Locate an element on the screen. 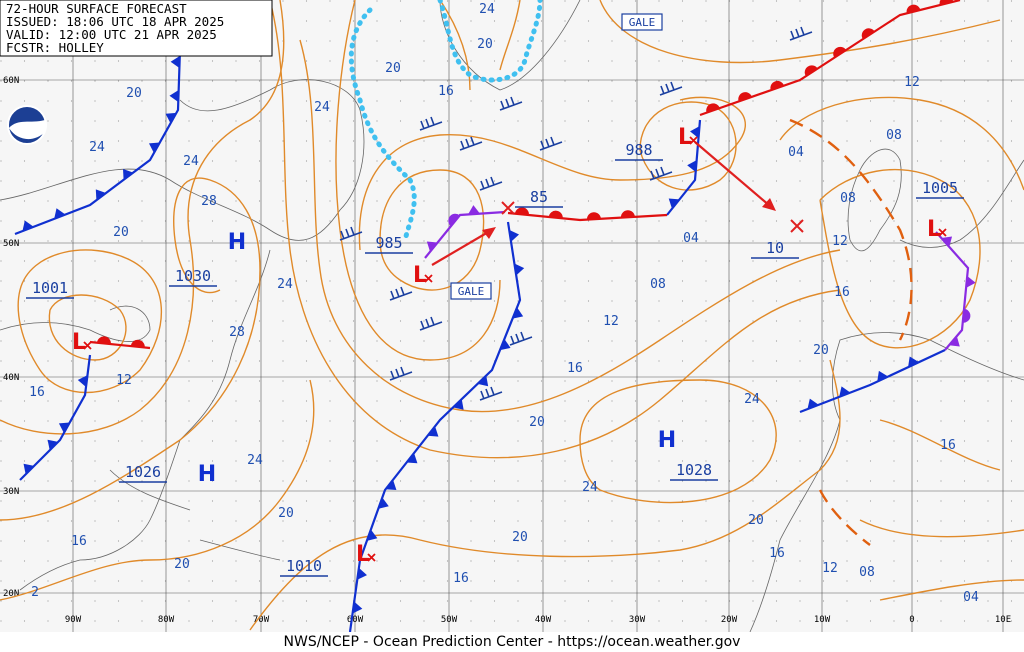 The width and height of the screenshot is (1024, 652). occluded-front is located at coordinates (952, 291).